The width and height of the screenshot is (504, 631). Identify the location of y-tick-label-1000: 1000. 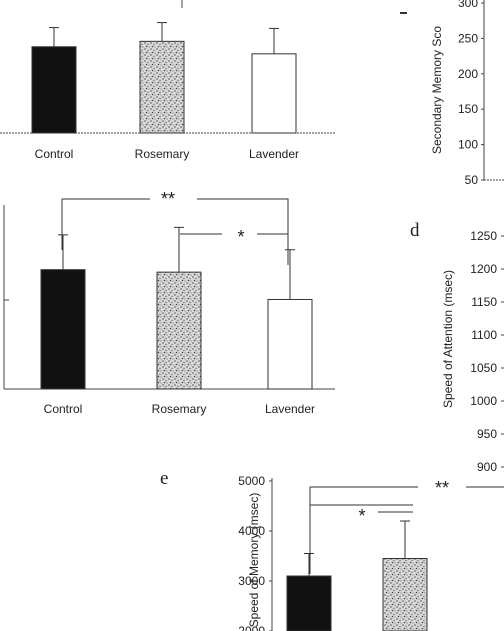
(483, 401).